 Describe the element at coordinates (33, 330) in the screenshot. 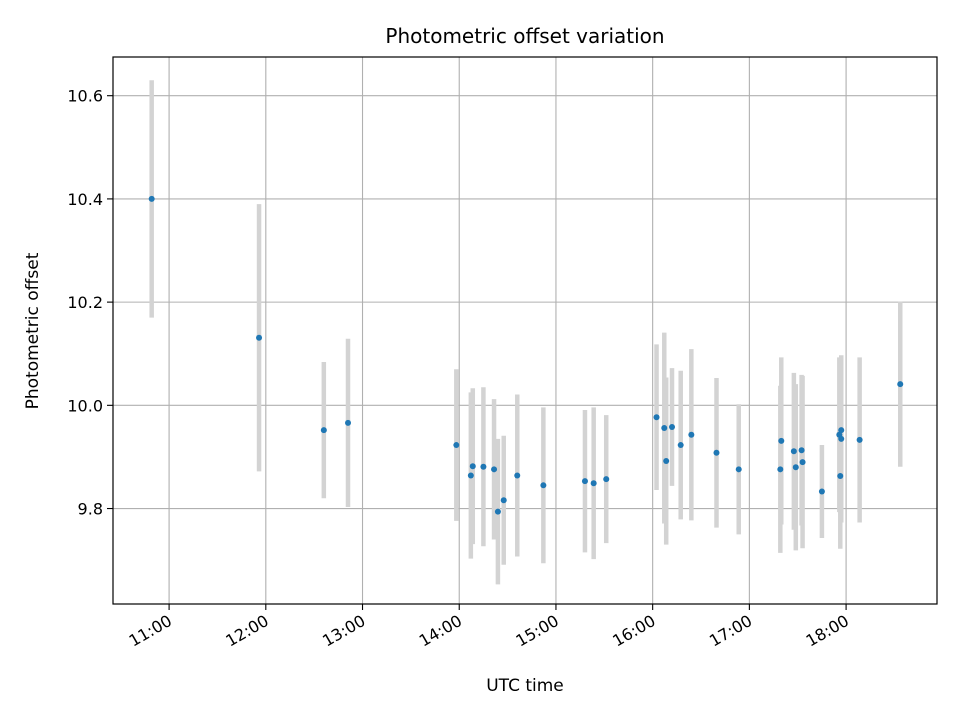

I see `y-axis-title: Photometric offset` at that location.